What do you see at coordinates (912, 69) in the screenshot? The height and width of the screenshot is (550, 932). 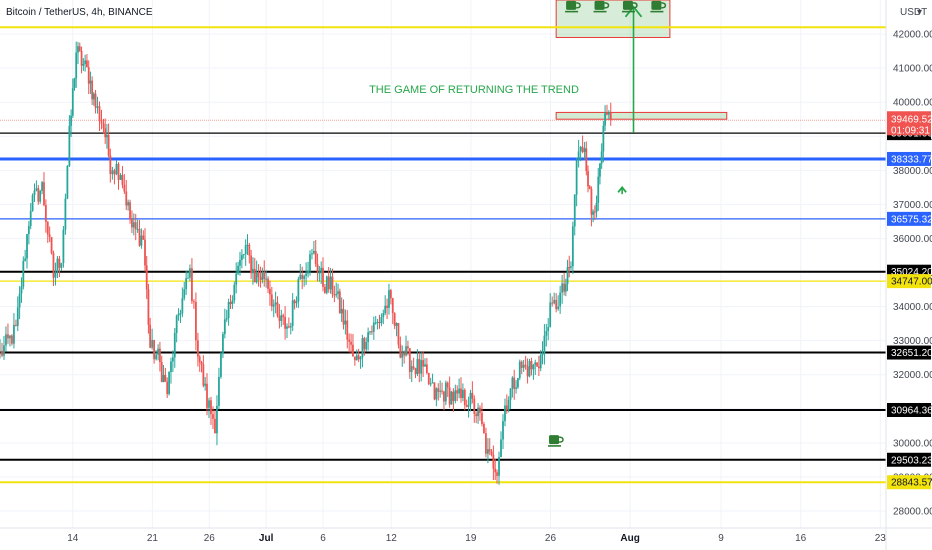 I see `price-tick-label: 41000.00` at bounding box center [912, 69].